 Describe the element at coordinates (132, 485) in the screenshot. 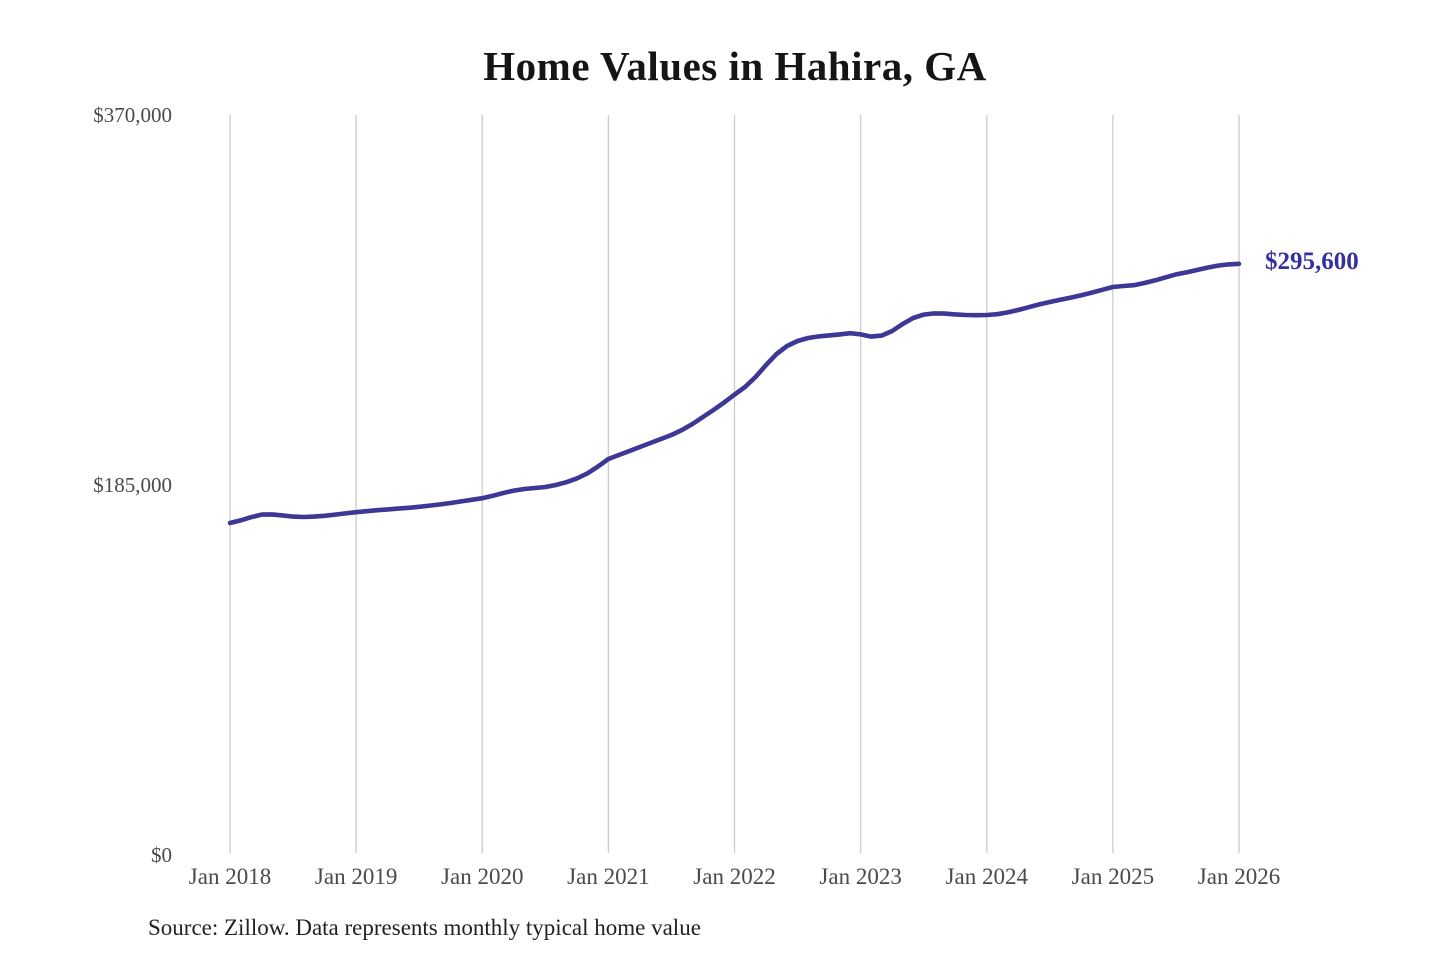

I see `y-tick-label: $185,000` at that location.